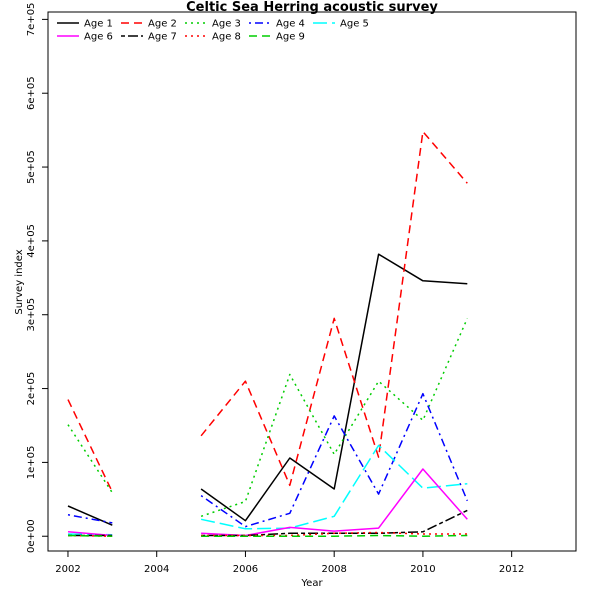  I want to click on legend-label: Age 7, so click(162, 37).